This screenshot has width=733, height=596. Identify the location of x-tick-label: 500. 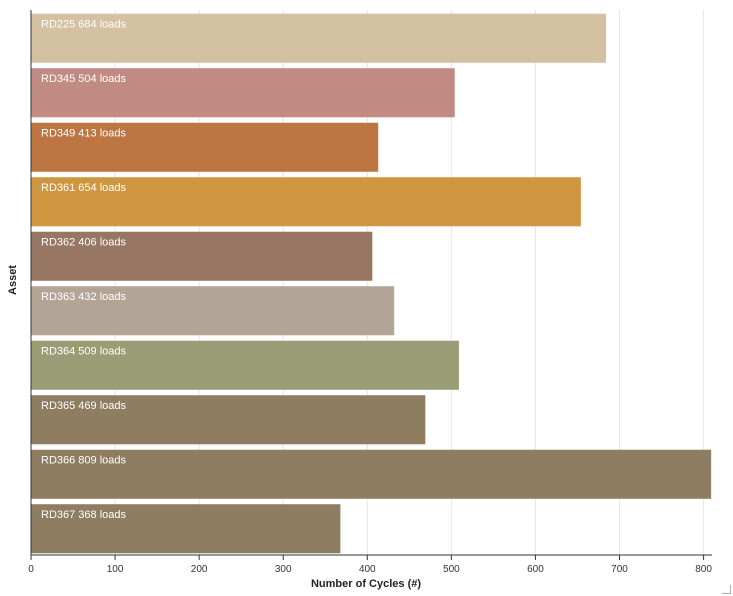
(451, 569).